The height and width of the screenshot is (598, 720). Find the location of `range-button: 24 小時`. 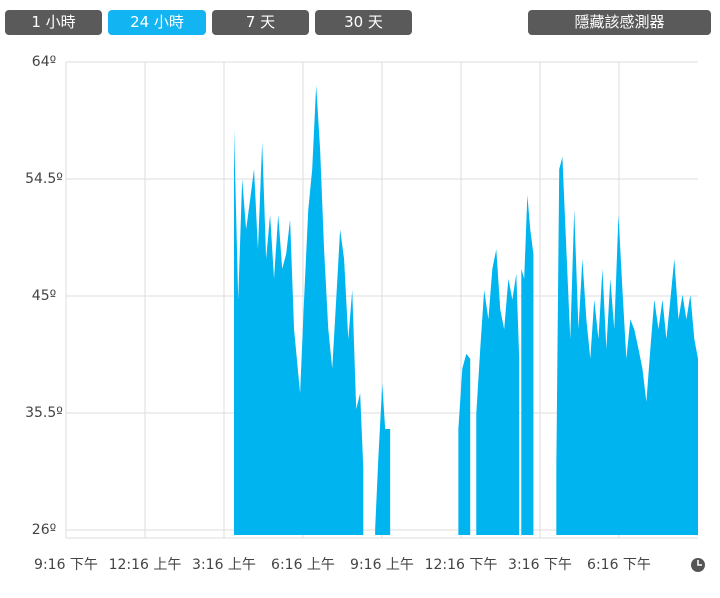

range-button: 24 小時 is located at coordinates (157, 22).